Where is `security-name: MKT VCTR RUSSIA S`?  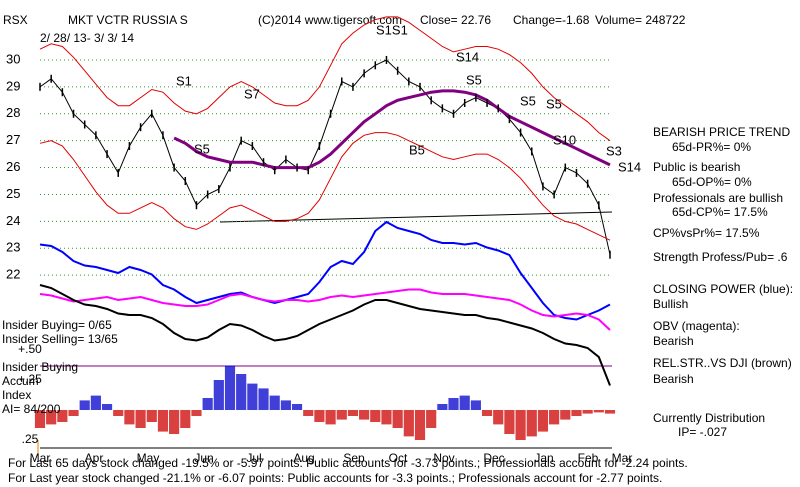
security-name: MKT VCTR RUSSIA S is located at coordinates (128, 20).